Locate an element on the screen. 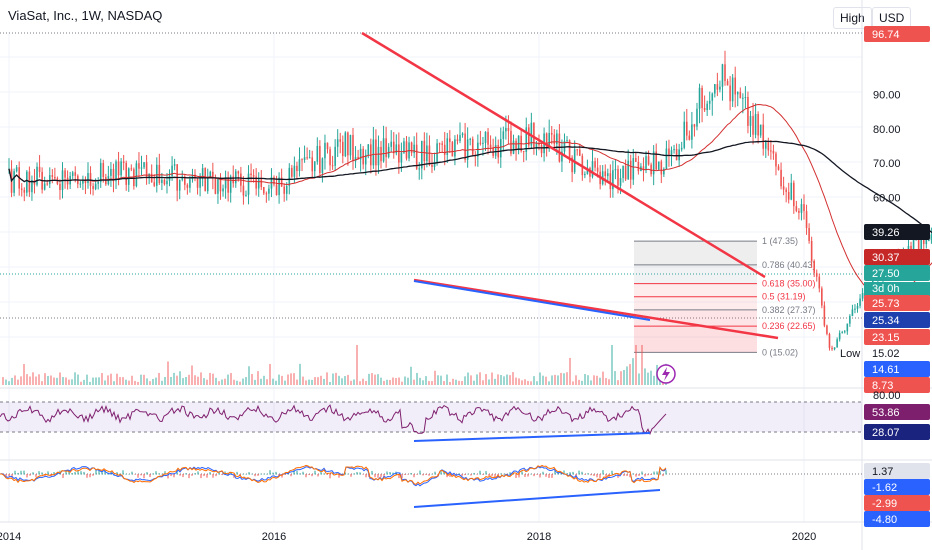 This screenshot has height=550, width=932. fib-level-label: 0.5 (31.19) is located at coordinates (784, 297).